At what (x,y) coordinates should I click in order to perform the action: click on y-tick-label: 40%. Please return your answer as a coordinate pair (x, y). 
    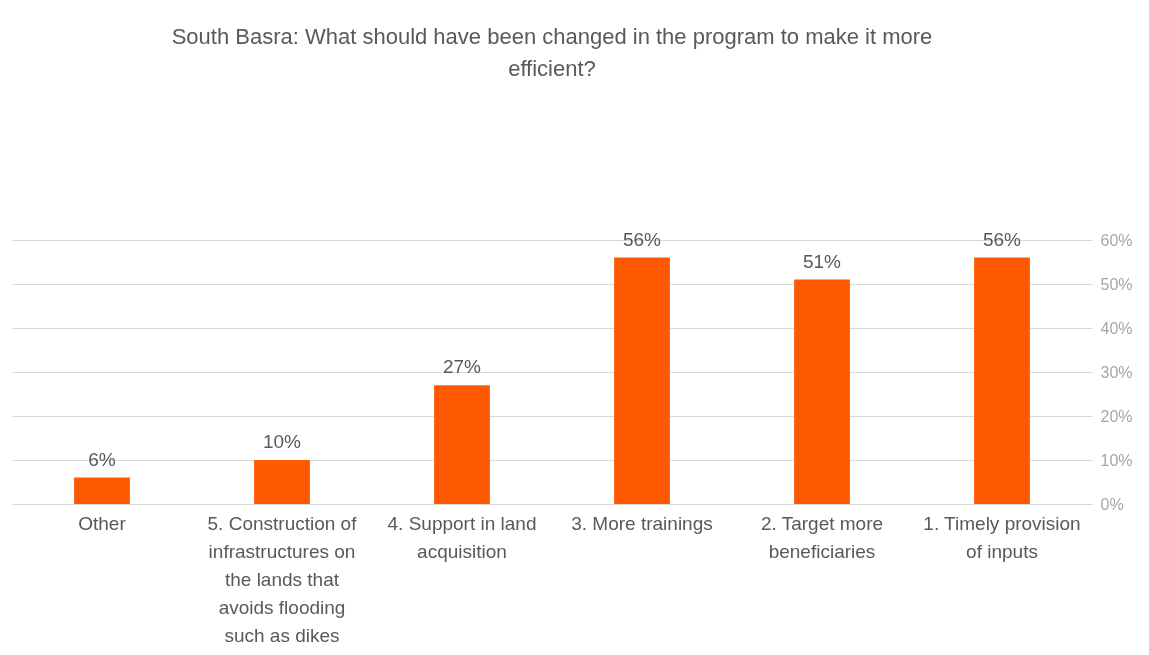
    Looking at the image, I should click on (1116, 328).